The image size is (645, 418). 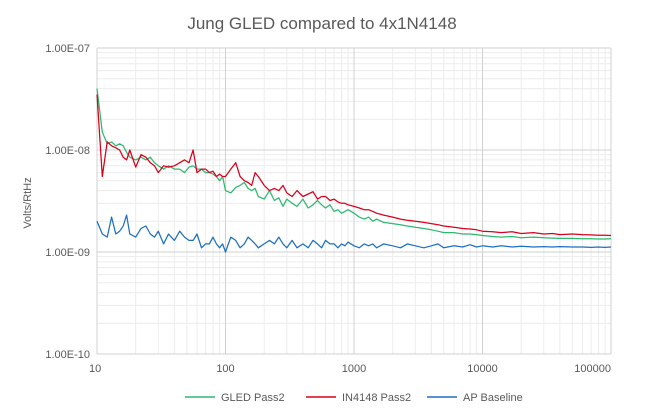 What do you see at coordinates (592, 369) in the screenshot?
I see `x-tick-label: 100000` at bounding box center [592, 369].